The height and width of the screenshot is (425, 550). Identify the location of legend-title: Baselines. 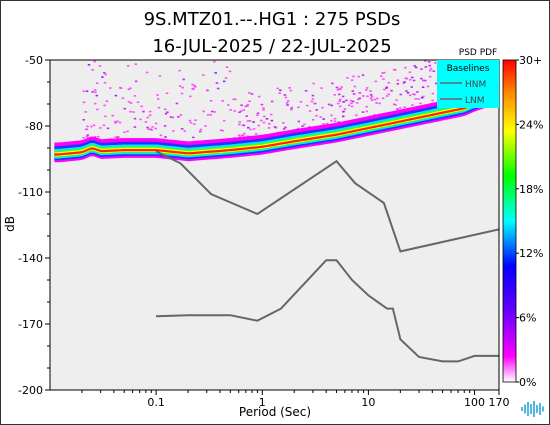
(468, 69).